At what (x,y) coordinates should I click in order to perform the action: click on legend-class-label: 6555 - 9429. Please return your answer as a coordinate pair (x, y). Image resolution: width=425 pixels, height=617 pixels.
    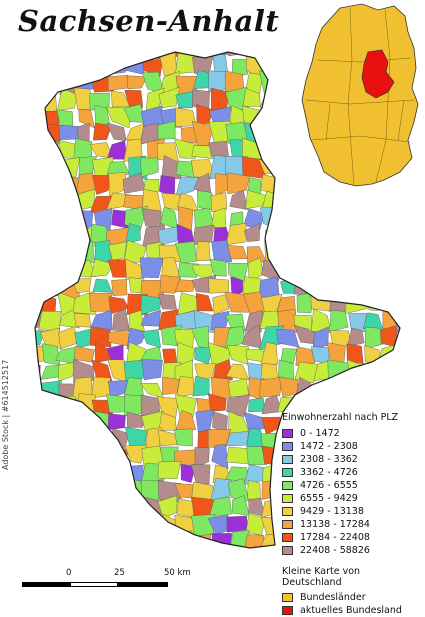
    Looking at the image, I should click on (329, 498).